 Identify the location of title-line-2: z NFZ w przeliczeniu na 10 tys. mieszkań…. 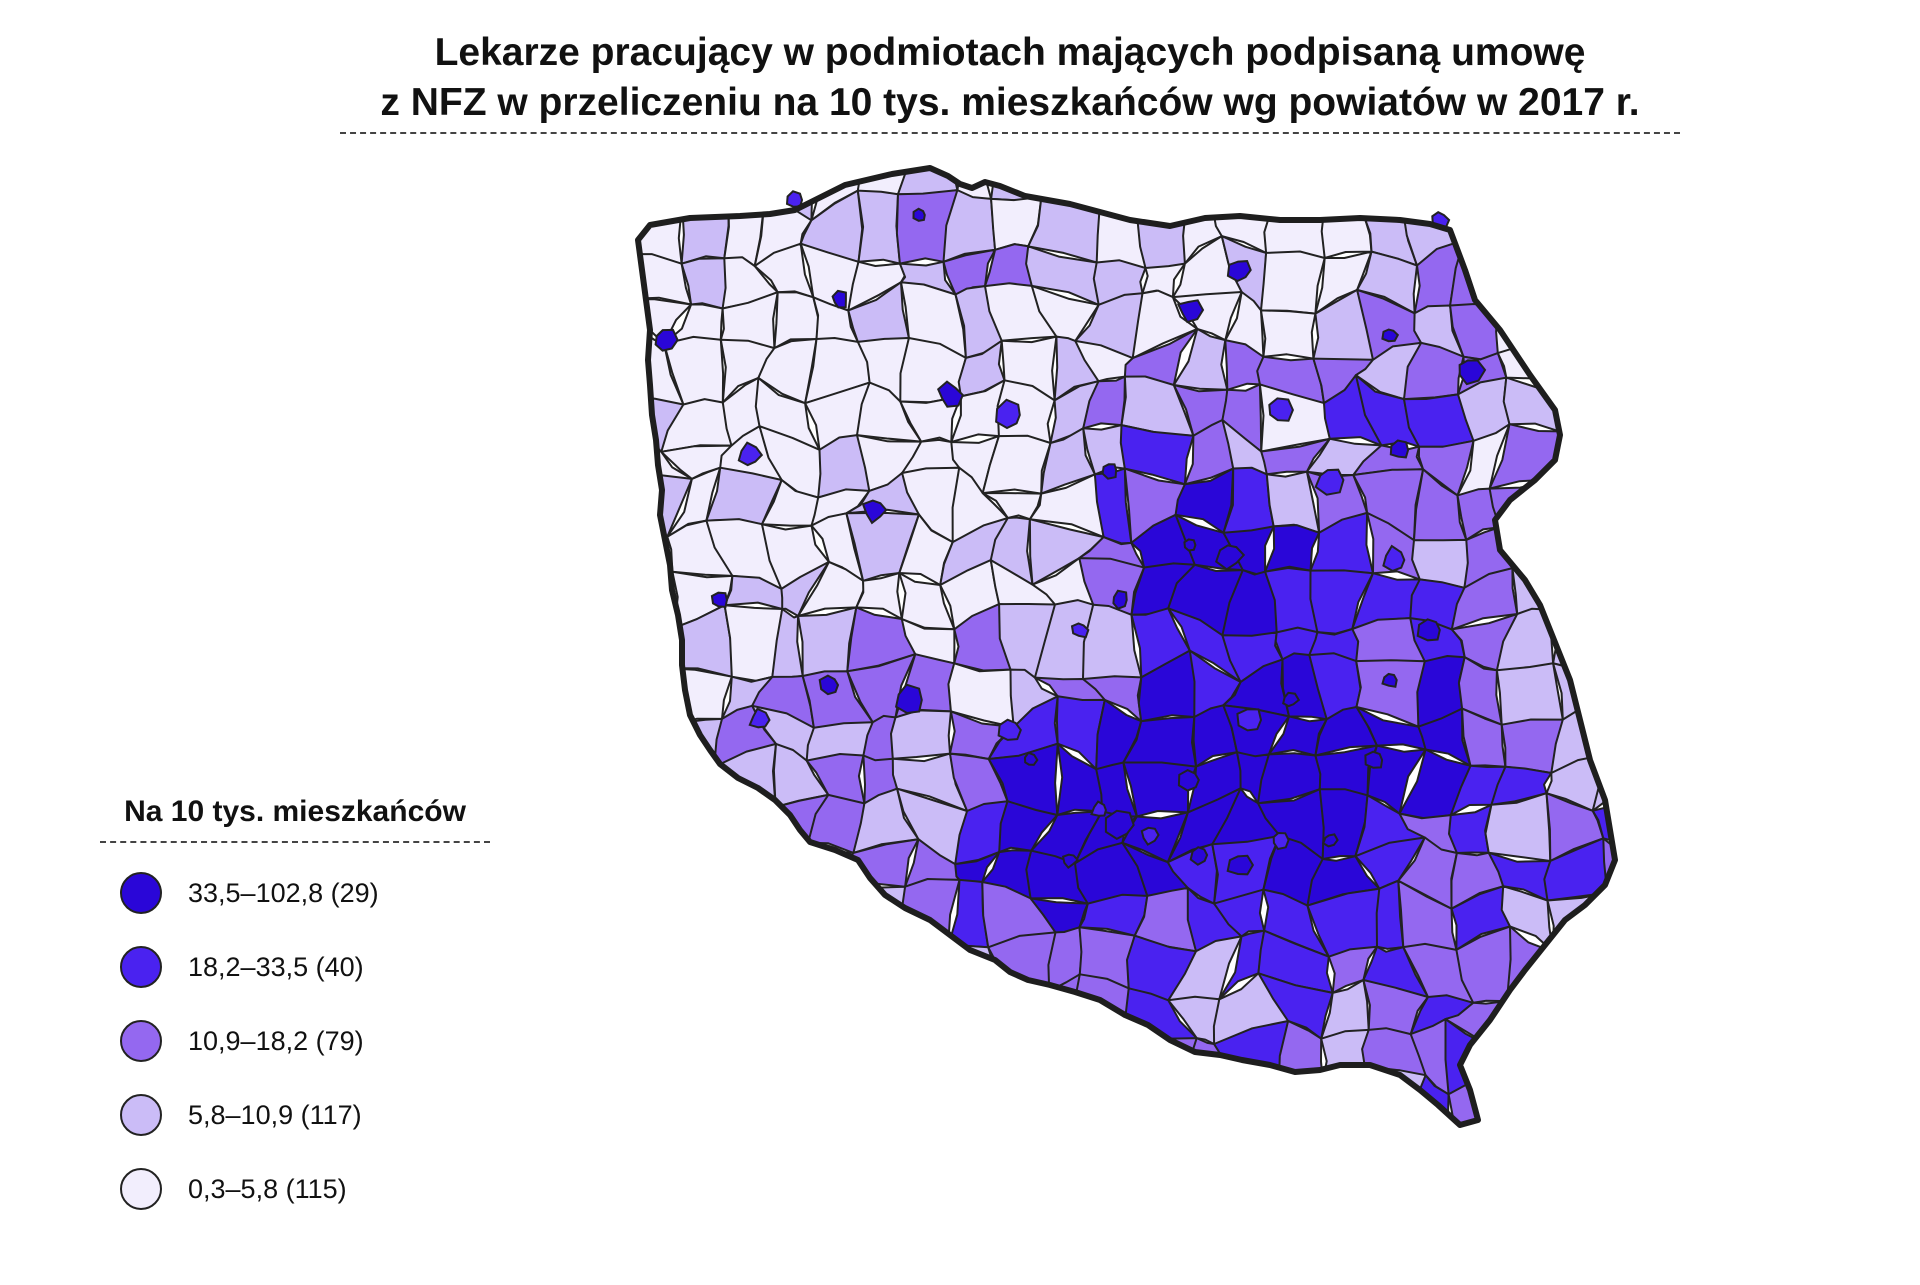
(1010, 102).